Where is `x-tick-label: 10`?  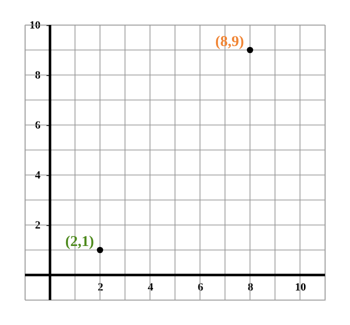 x-tick-label: 10 is located at coordinates (300, 288).